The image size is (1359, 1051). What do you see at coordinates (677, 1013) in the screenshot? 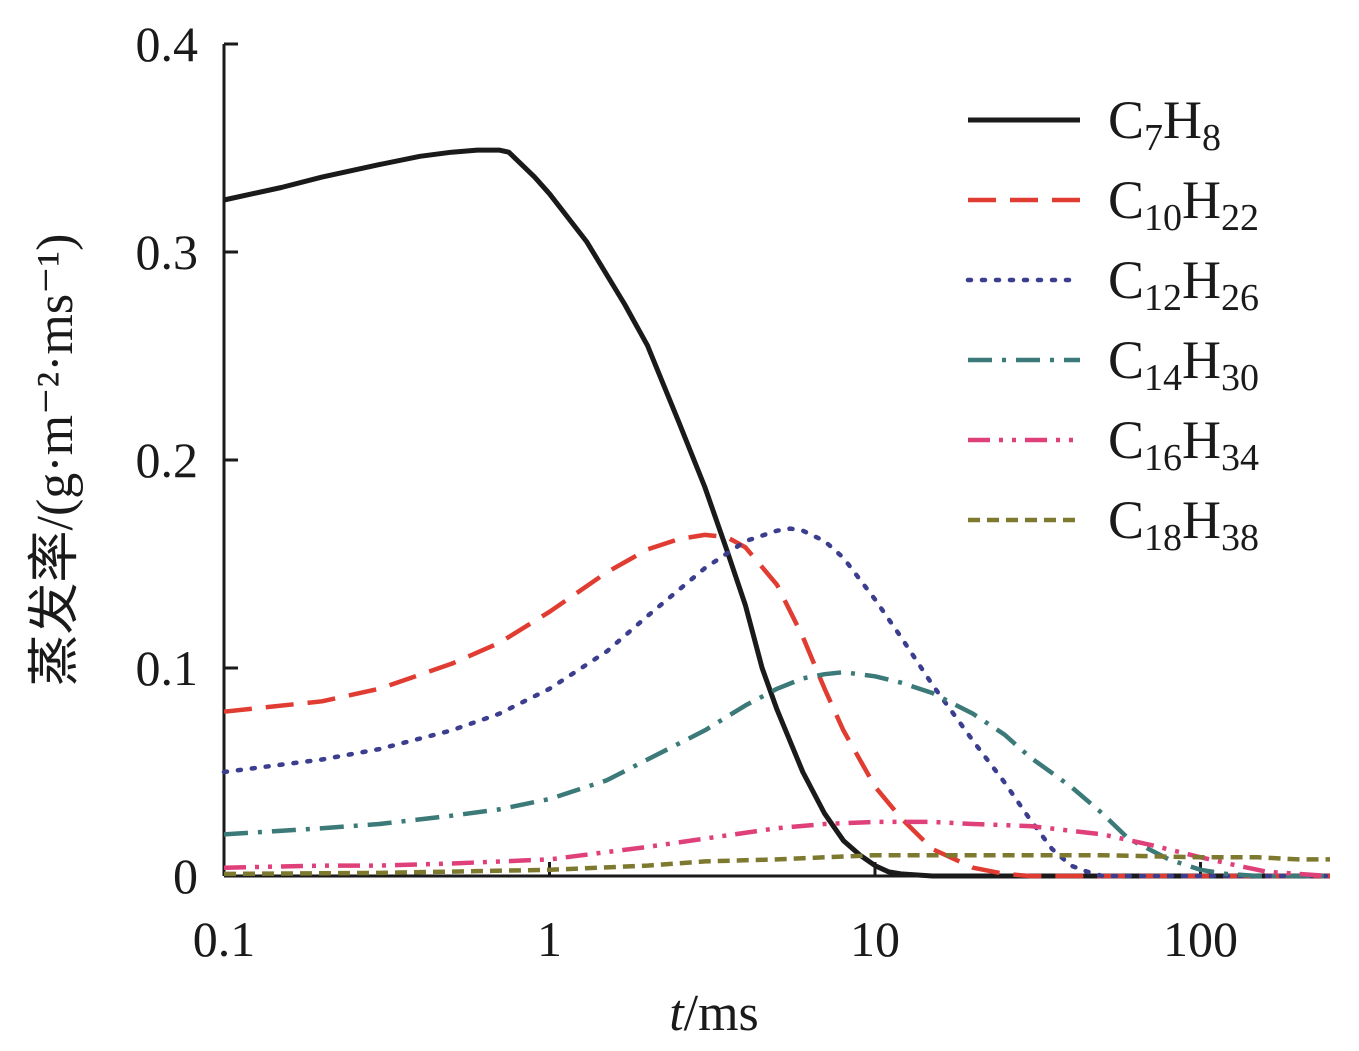
I see `x-axis-title-variable: t` at bounding box center [677, 1013].